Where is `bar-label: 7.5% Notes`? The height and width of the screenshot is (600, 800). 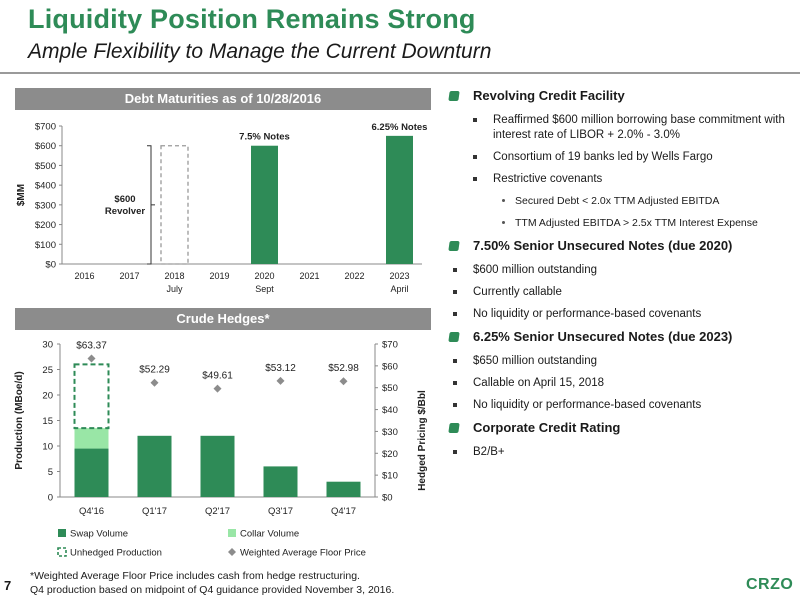 bar-label: 7.5% Notes is located at coordinates (264, 137).